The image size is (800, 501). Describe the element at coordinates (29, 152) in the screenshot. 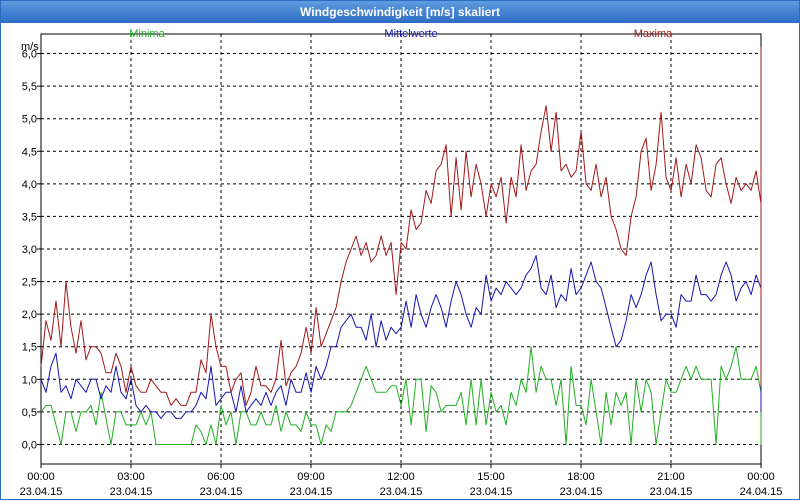

I see `y-tick-label: 4,5` at that location.